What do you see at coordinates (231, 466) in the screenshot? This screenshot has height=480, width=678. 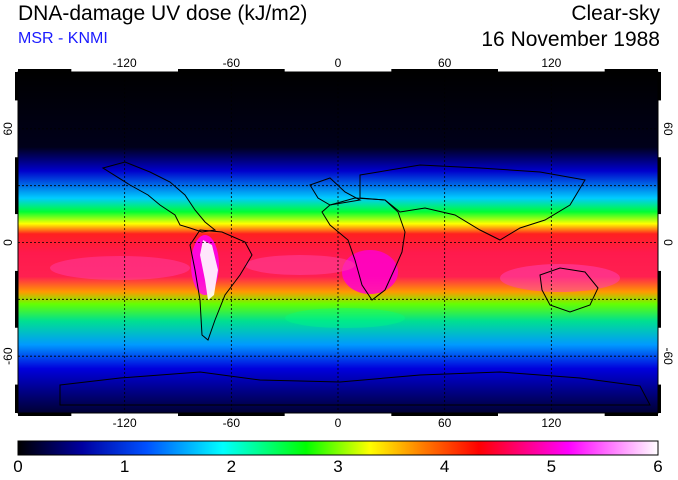 I see `colorbar-tick-label: 2` at bounding box center [231, 466].